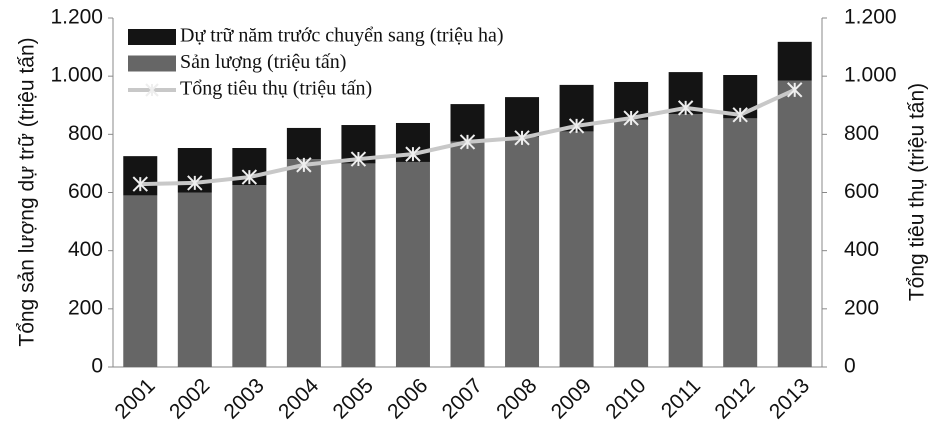  What do you see at coordinates (870, 75) in the screenshot?
I see `y2-tick-label: 1.000` at bounding box center [870, 75].